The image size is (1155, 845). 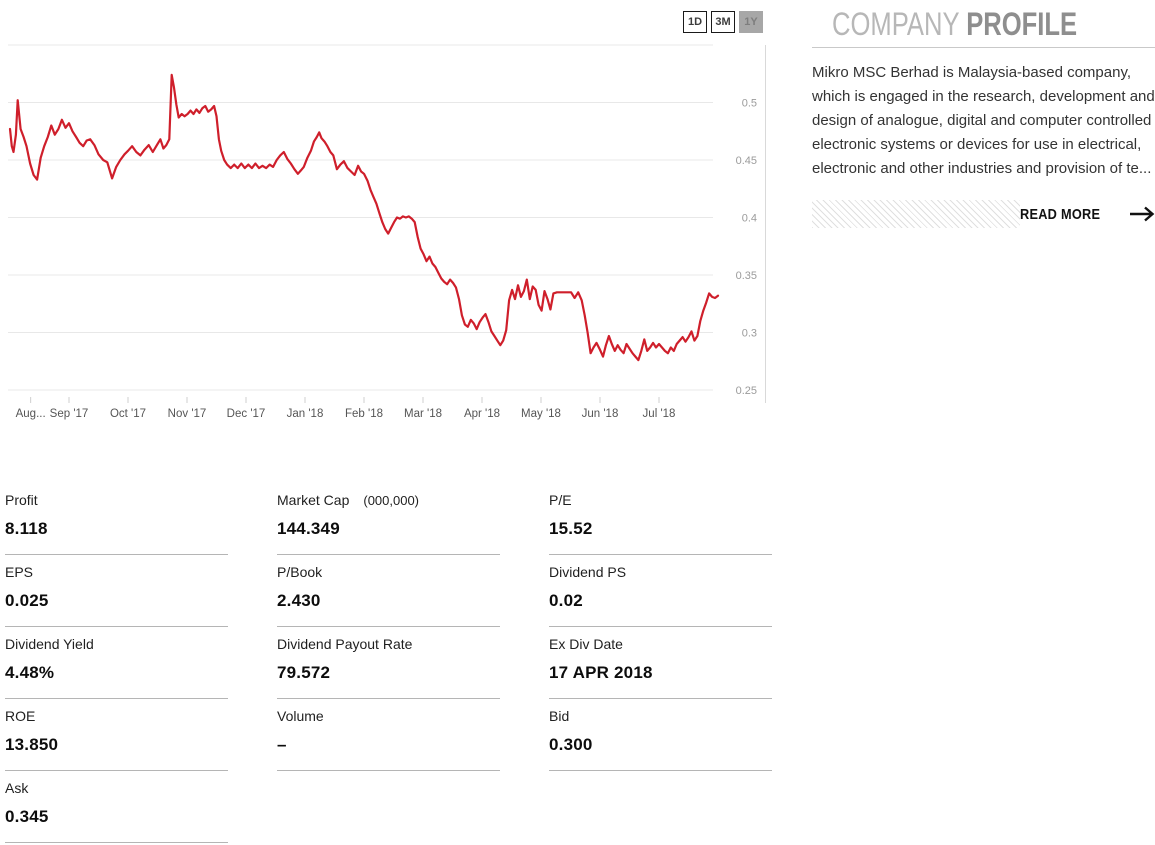 I want to click on stat-cell-market-cap: Market Cap (000,000) 144.349, so click(x=388, y=523).